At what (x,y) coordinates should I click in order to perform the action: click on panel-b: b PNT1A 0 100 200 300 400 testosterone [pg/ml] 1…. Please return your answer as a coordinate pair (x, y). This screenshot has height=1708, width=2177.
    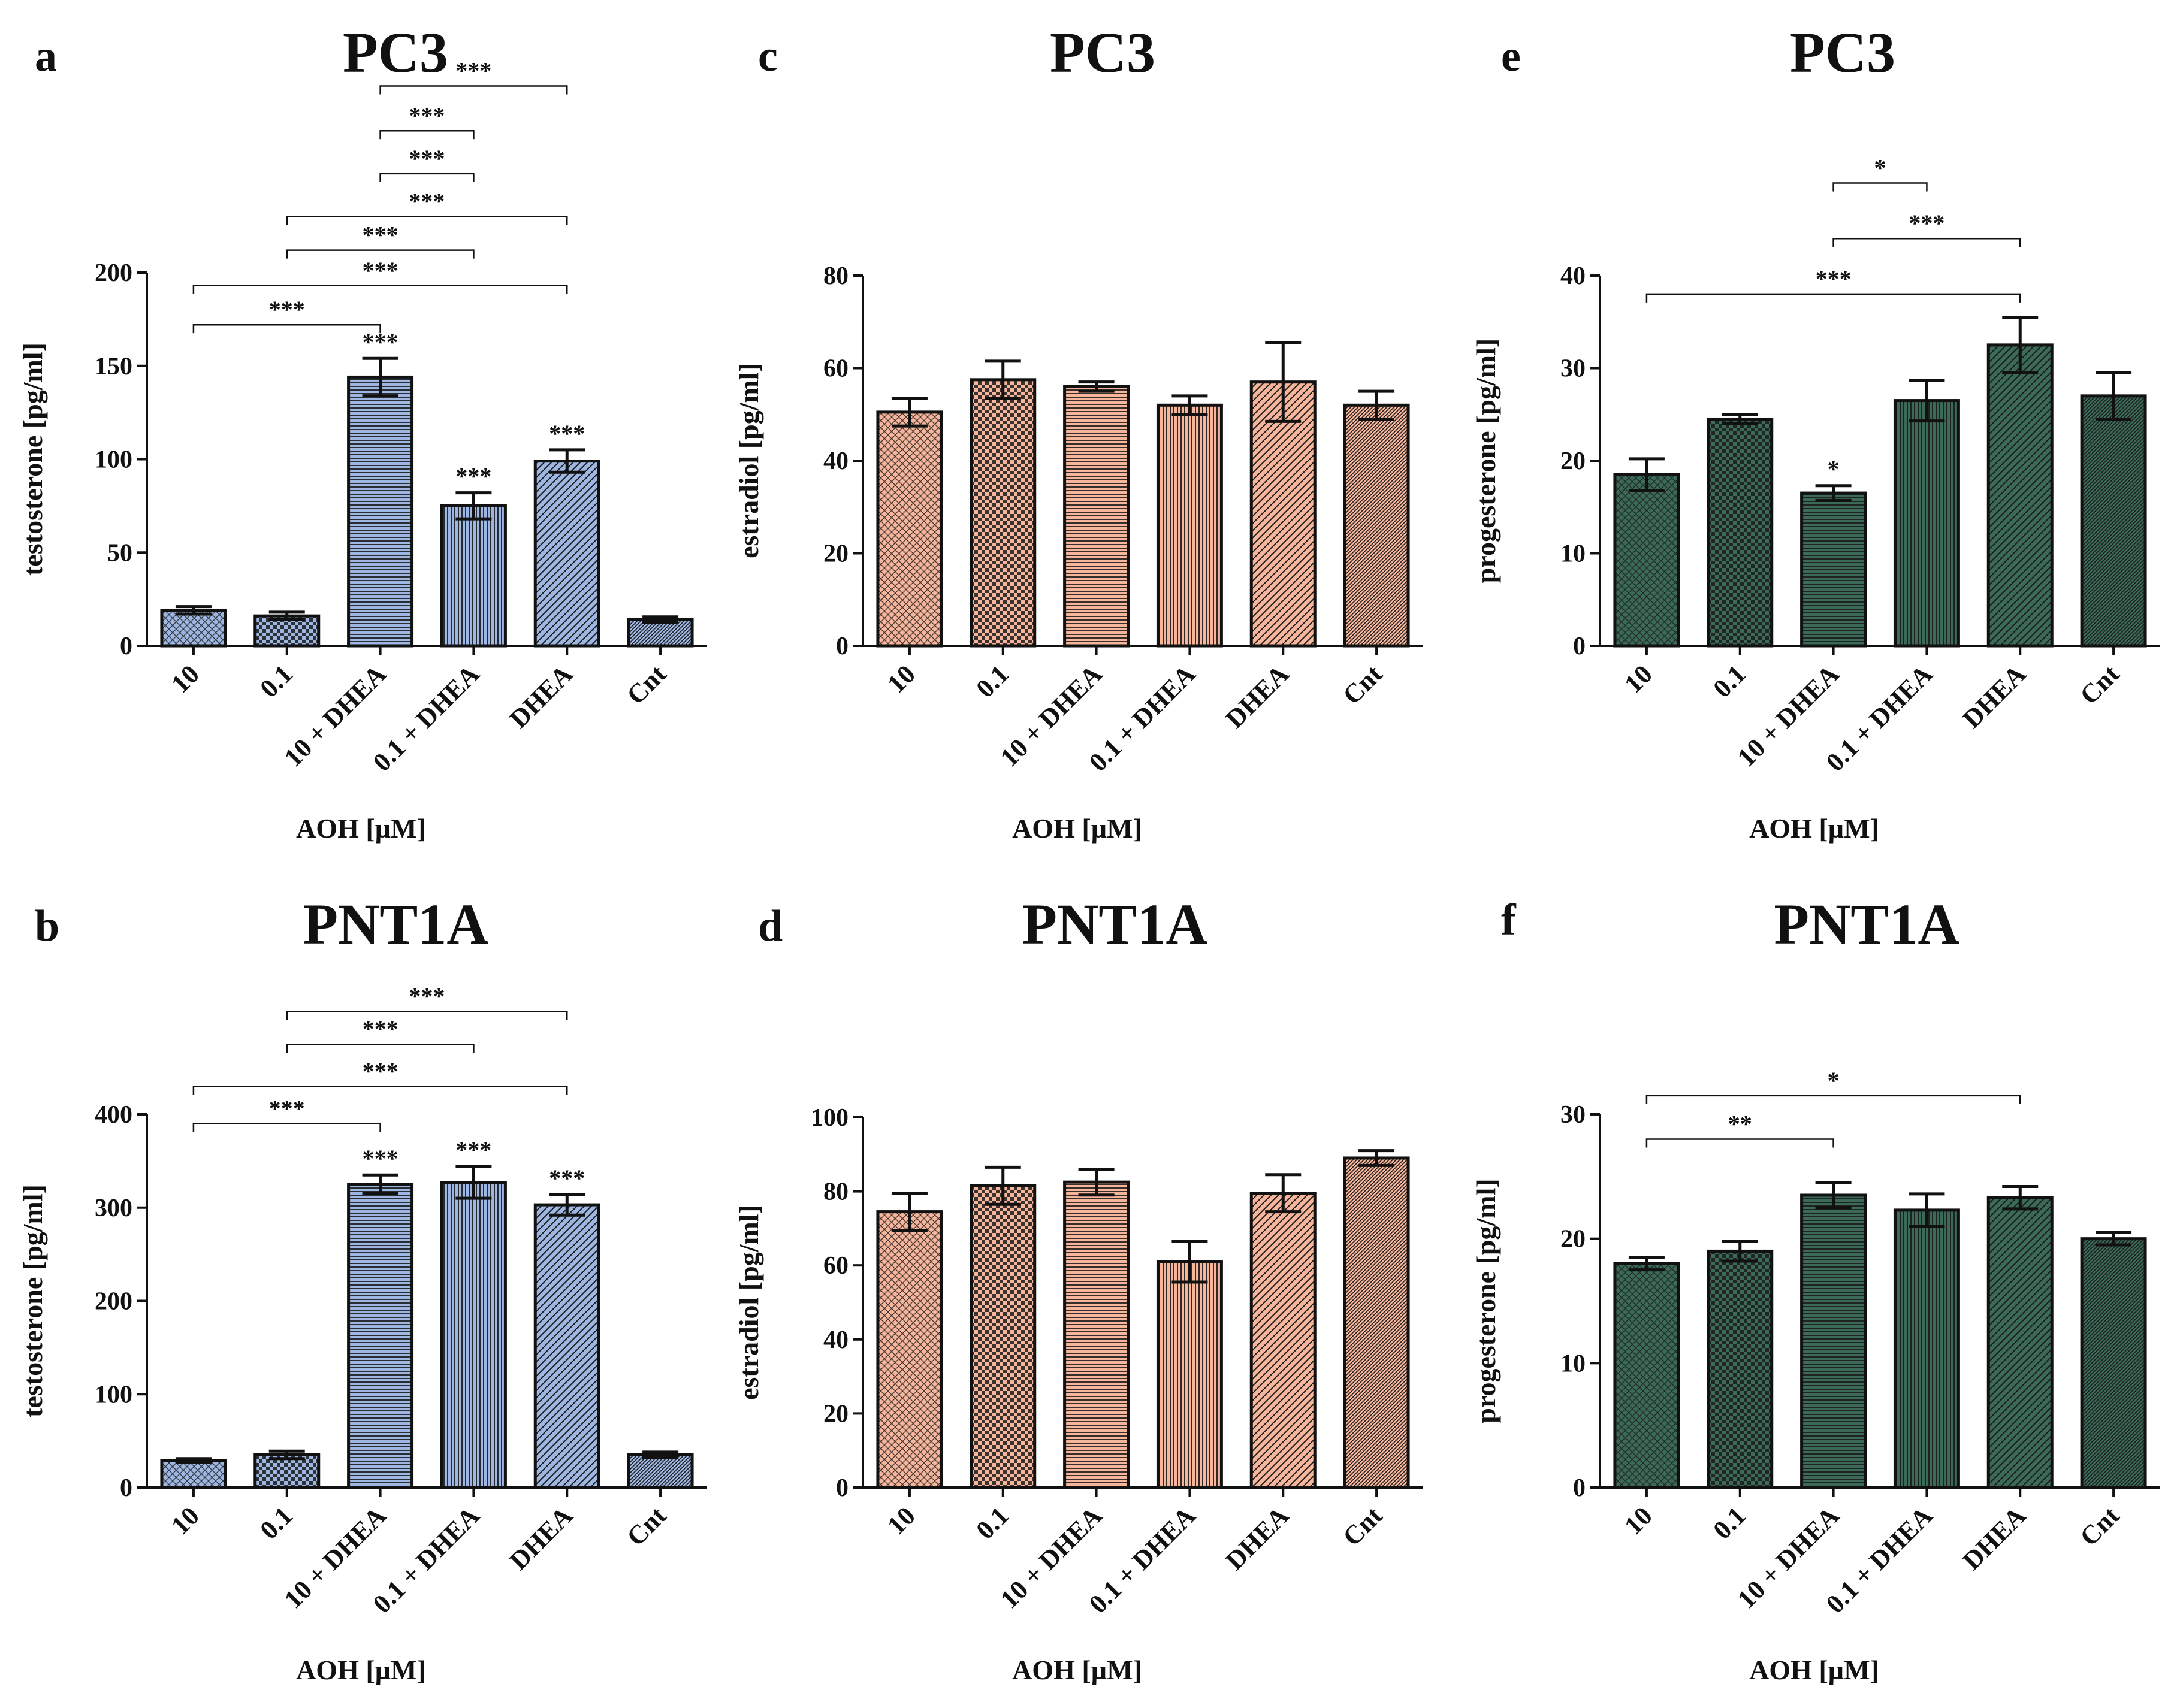
    Looking at the image, I should click on (362, 1289).